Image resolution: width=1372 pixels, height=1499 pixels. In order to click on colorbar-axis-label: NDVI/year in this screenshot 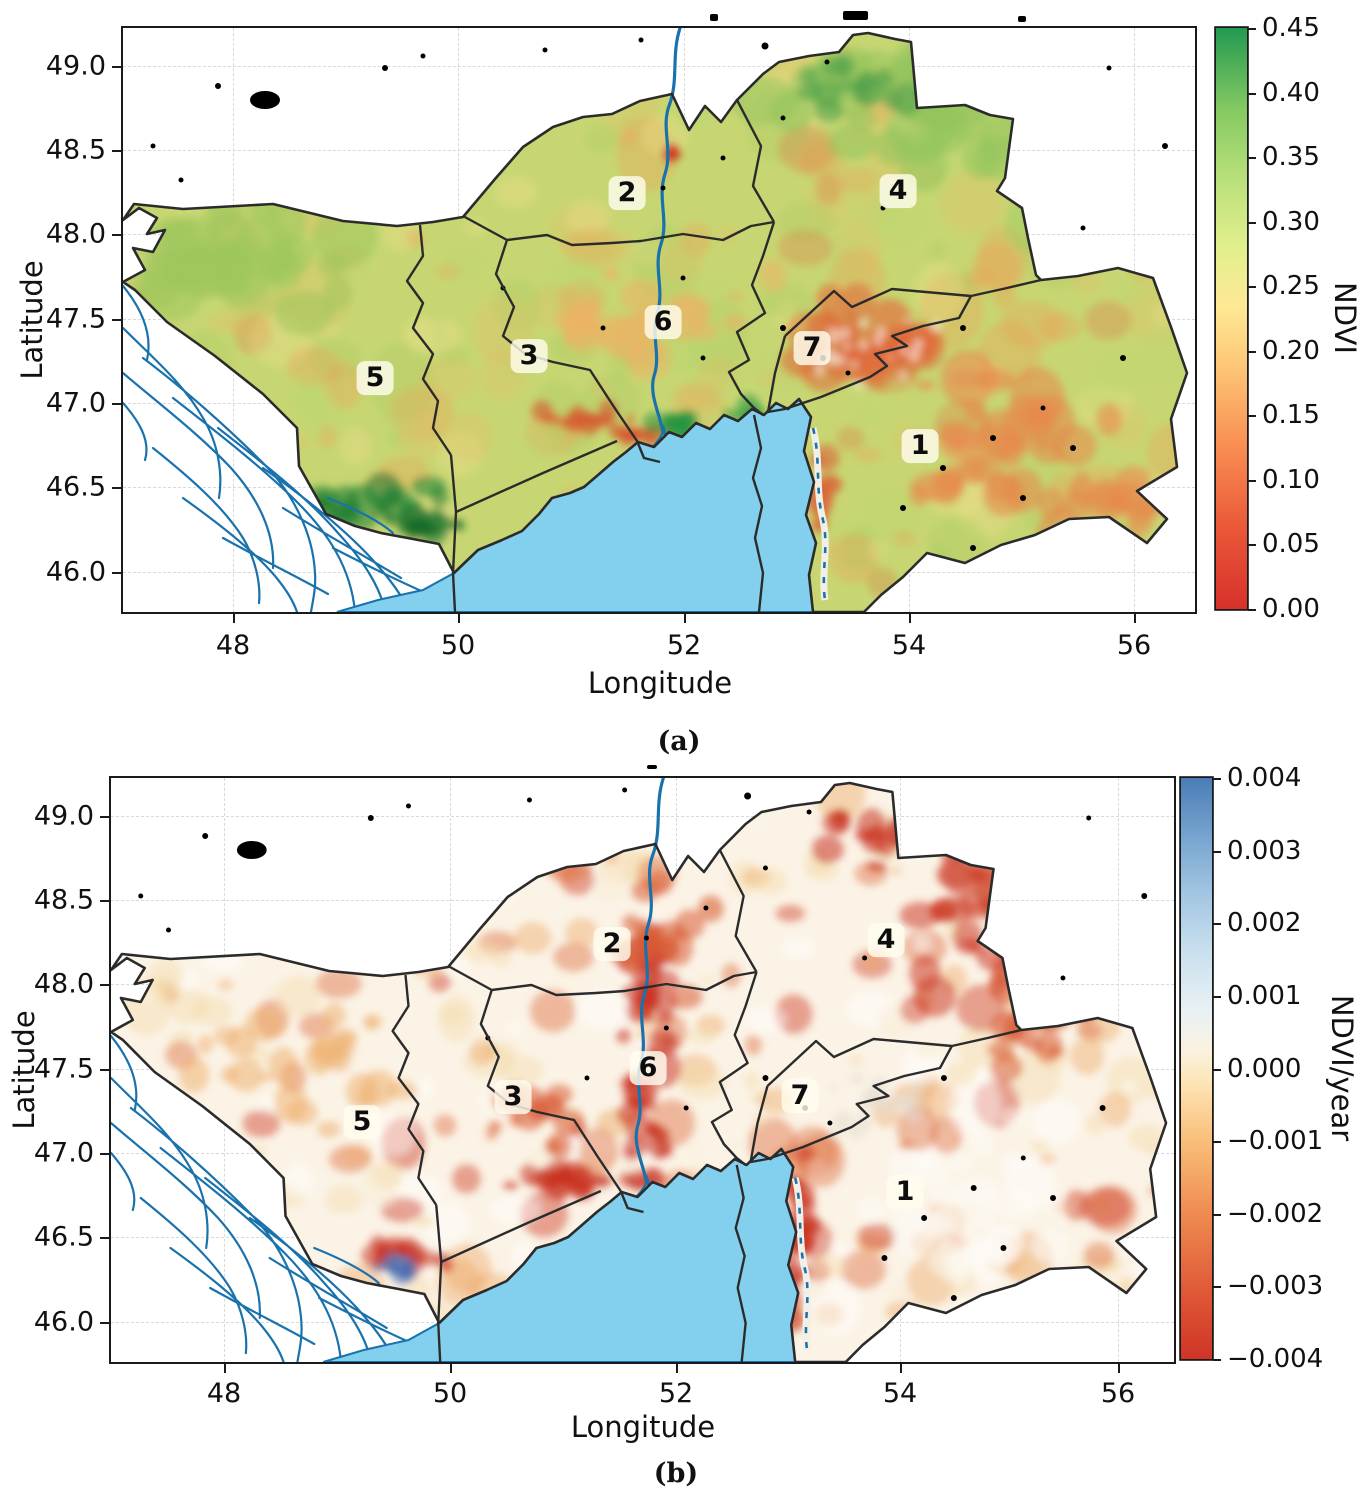, I will do `click(1342, 1068)`.